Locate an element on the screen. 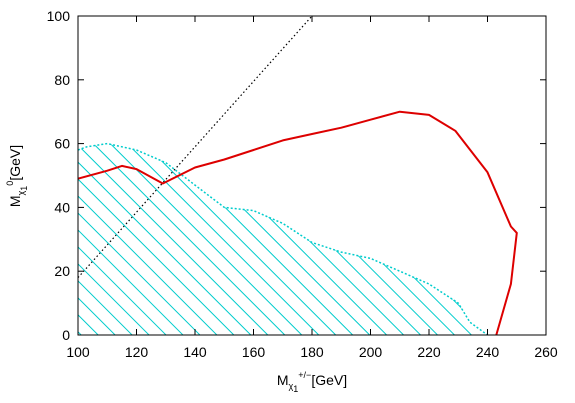  y-axis-label-sub: χ is located at coordinates (21, 192).